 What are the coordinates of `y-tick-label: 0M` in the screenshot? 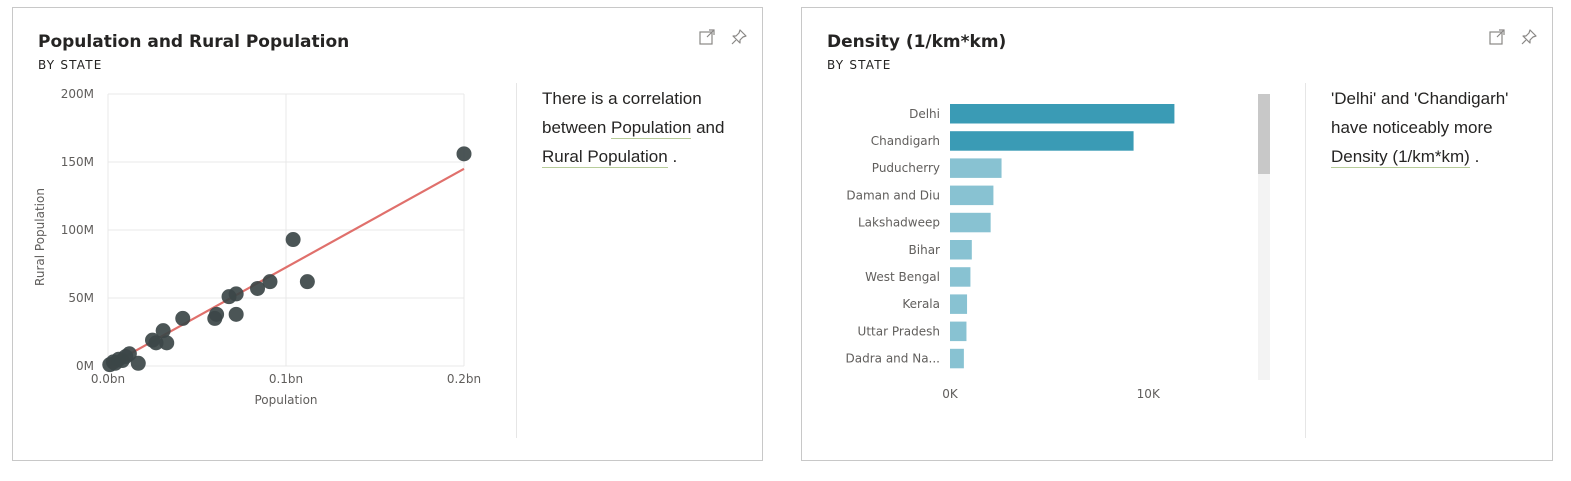 It's located at (85, 366).